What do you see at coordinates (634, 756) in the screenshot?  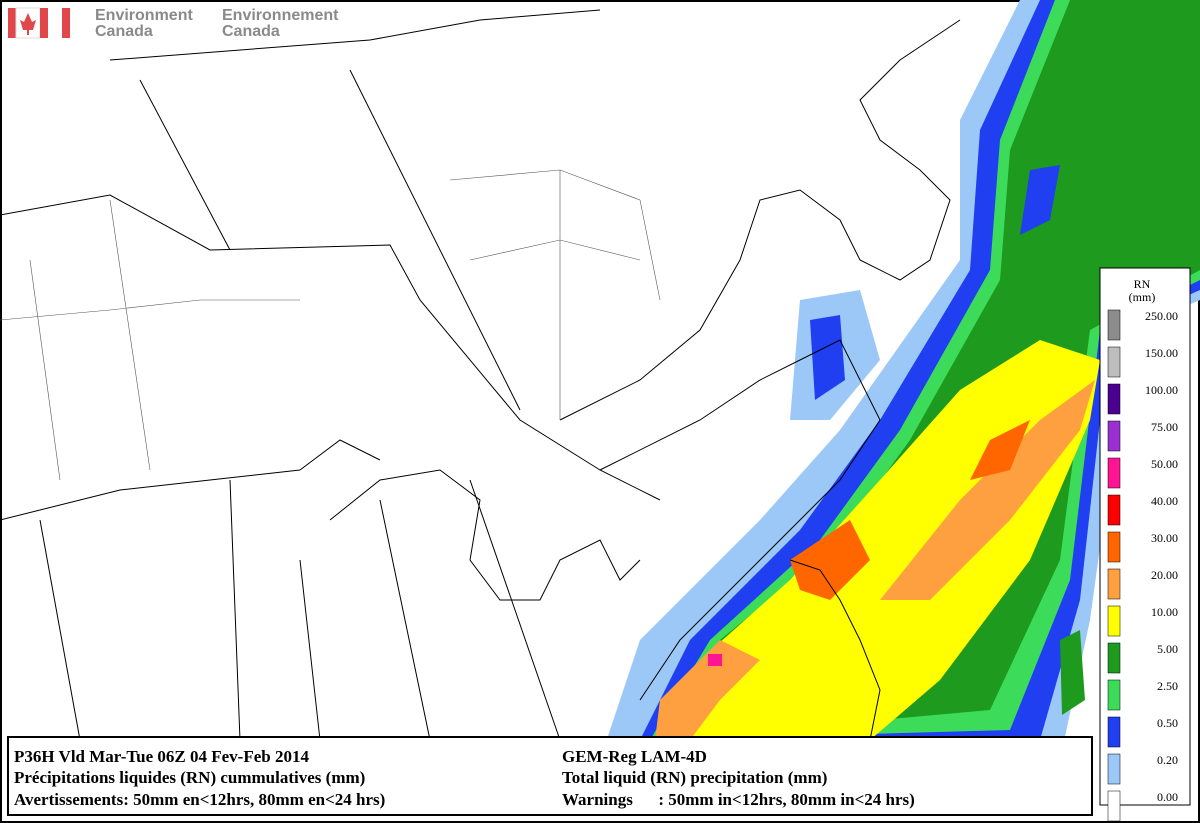 I see `caption-line: GEM-Reg LAM-4D` at bounding box center [634, 756].